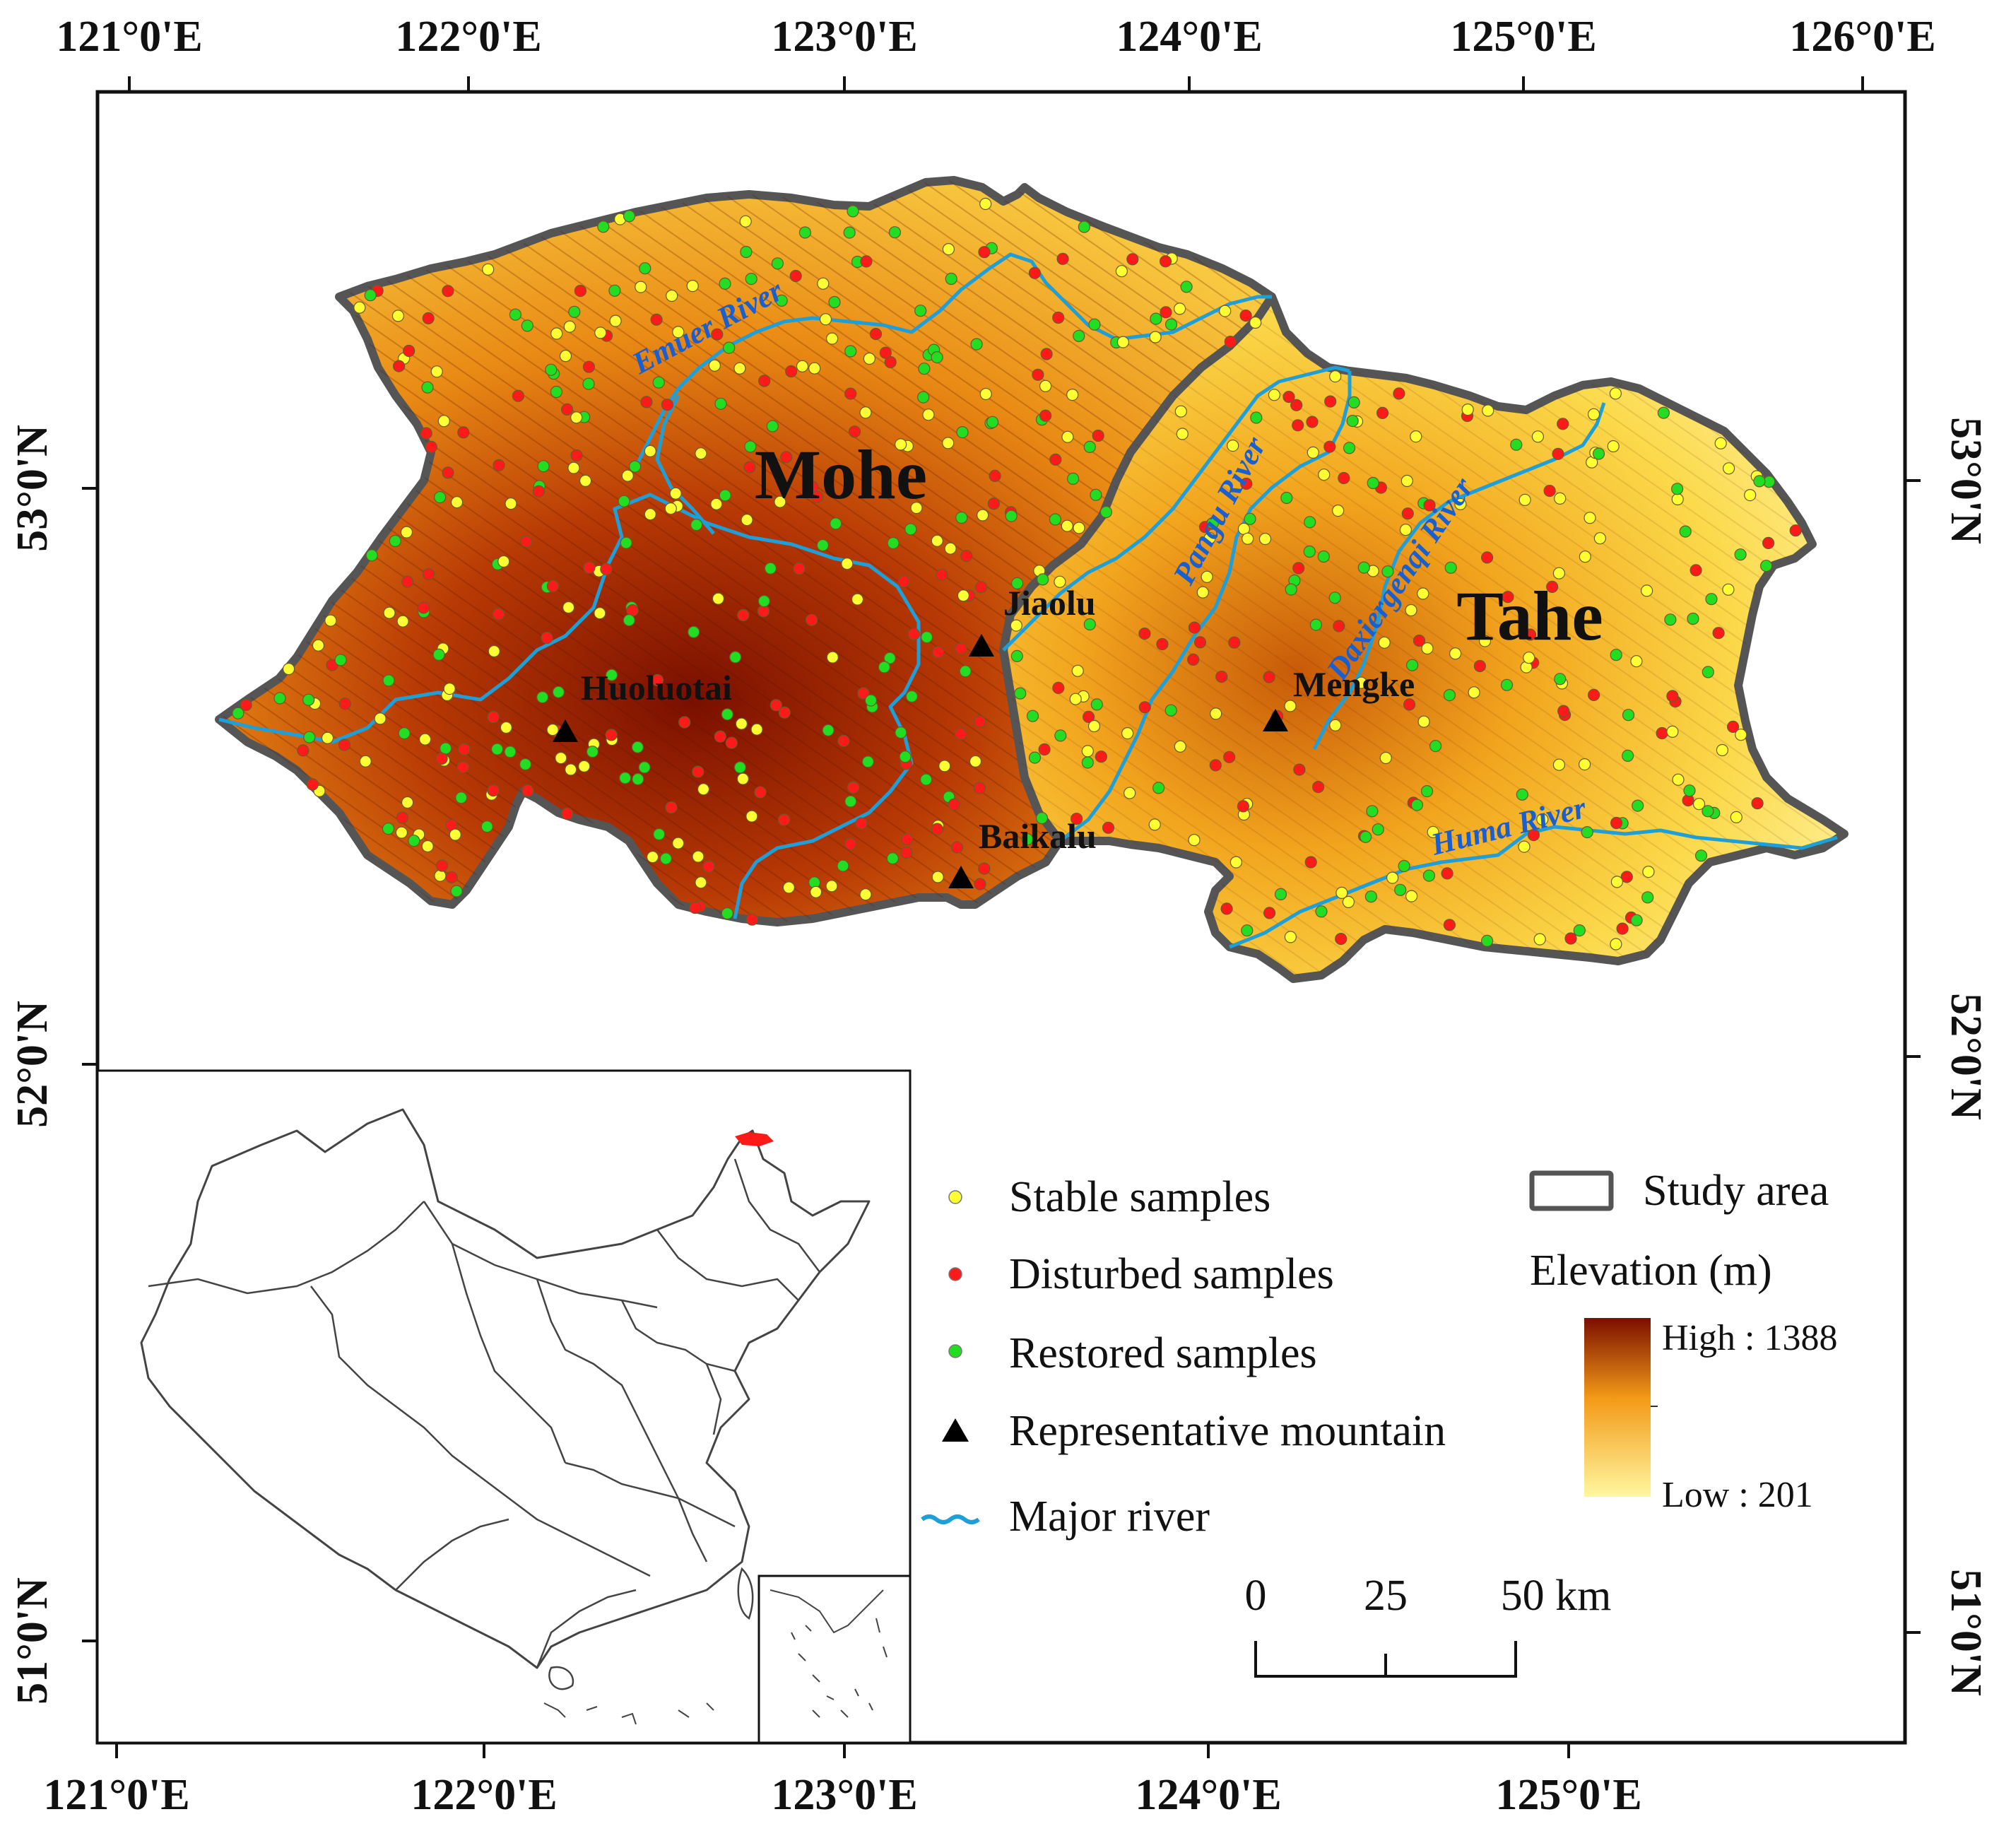 This screenshot has height=1848, width=1999. What do you see at coordinates (484, 1413) in the screenshot?
I see `province-boundaries` at bounding box center [484, 1413].